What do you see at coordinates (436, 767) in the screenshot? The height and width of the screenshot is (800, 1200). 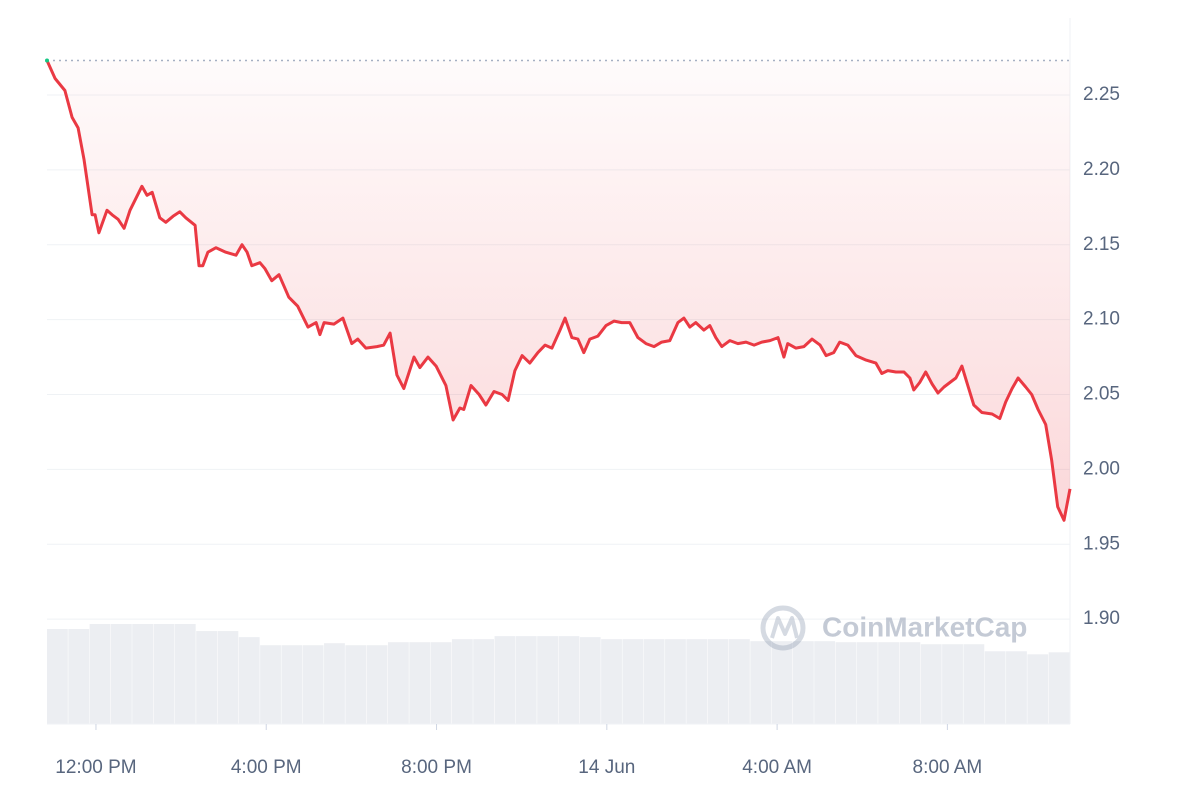 I see `x-tick-label: 8:00 PM` at bounding box center [436, 767].